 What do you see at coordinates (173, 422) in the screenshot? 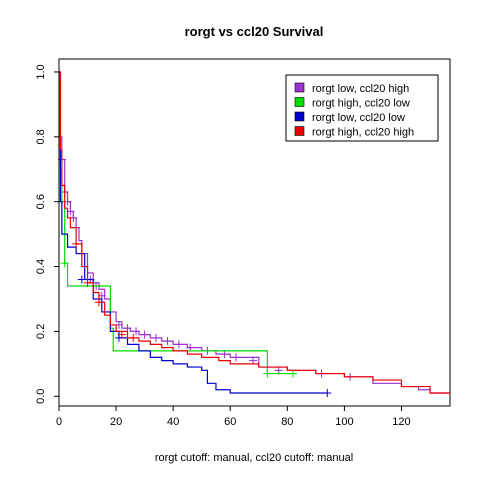
I see `x-tick-label: 40` at bounding box center [173, 422].